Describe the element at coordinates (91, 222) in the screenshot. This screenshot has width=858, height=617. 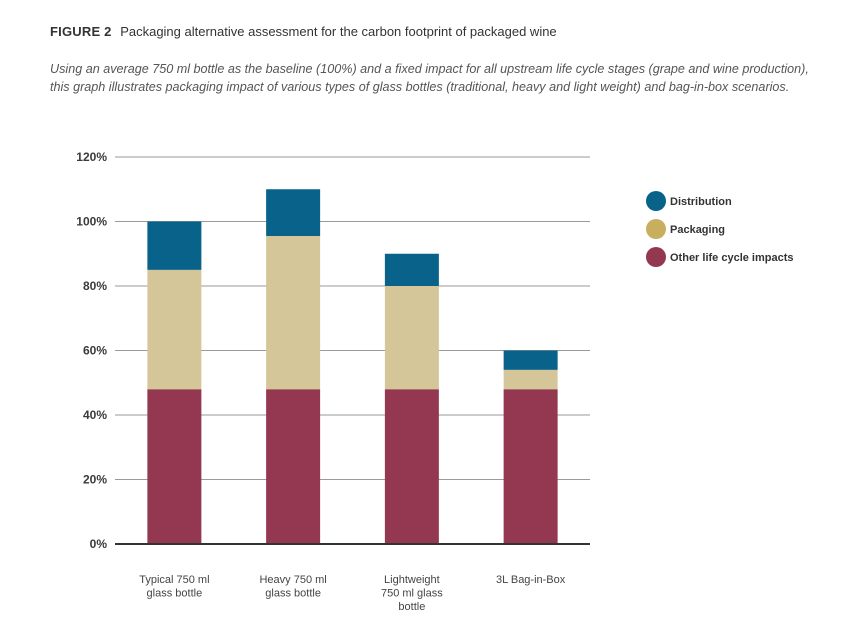
I see `y-tick-label: 100%` at that location.